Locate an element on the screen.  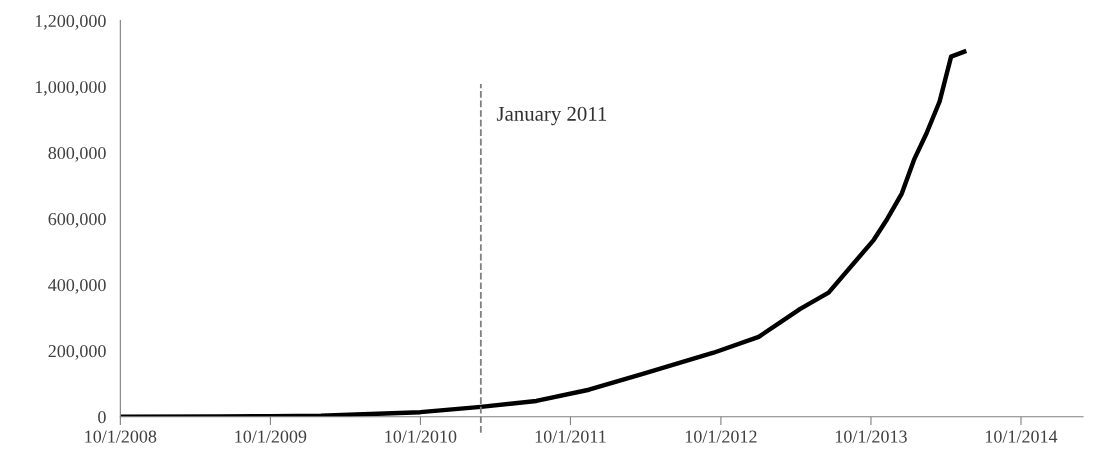
y-tick-label: 600,000 is located at coordinates (77, 220).